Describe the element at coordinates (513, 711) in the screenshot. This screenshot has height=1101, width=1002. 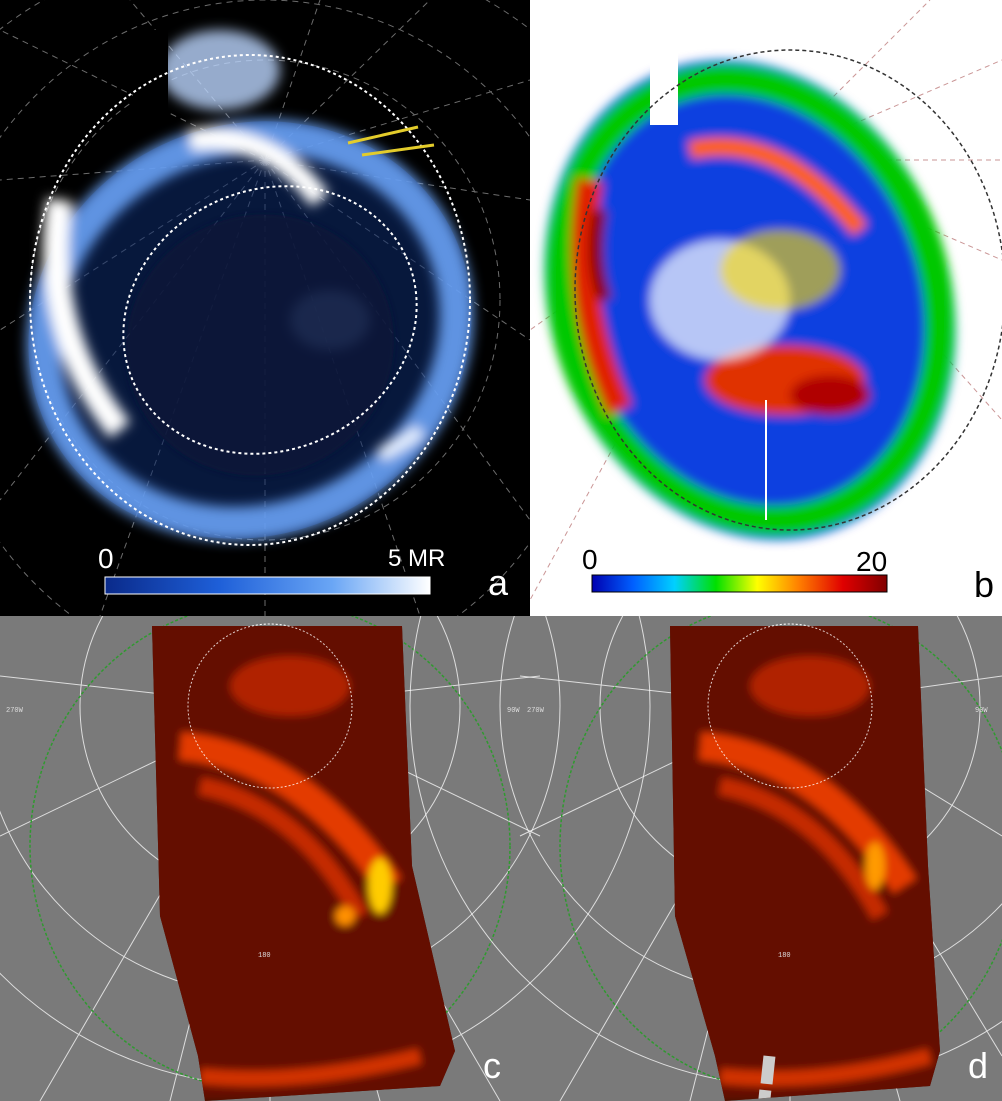
I see `grid-label-c-right: 90W` at that location.